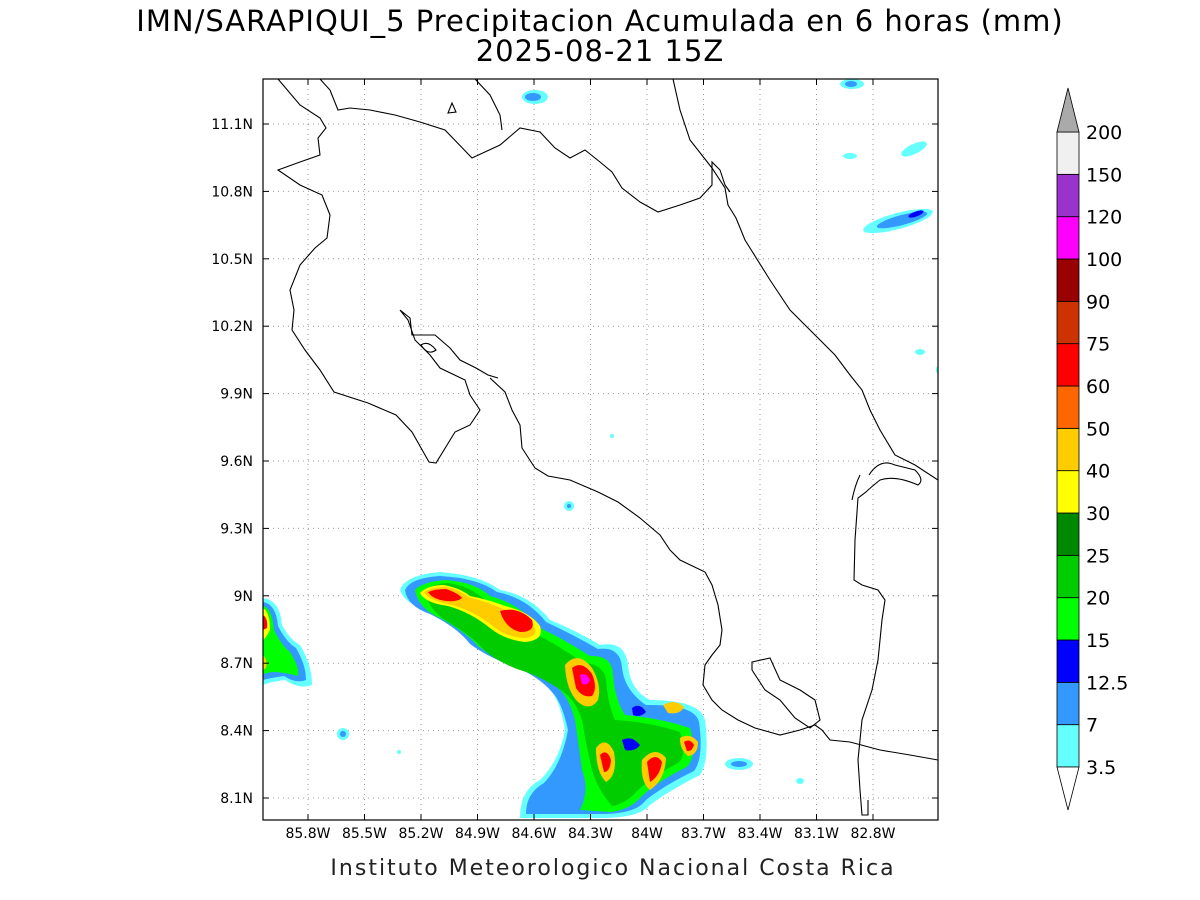 This screenshot has height=900, width=1200. What do you see at coordinates (232, 192) in the screenshot?
I see `lat-tick-label: 10.8N` at bounding box center [232, 192].